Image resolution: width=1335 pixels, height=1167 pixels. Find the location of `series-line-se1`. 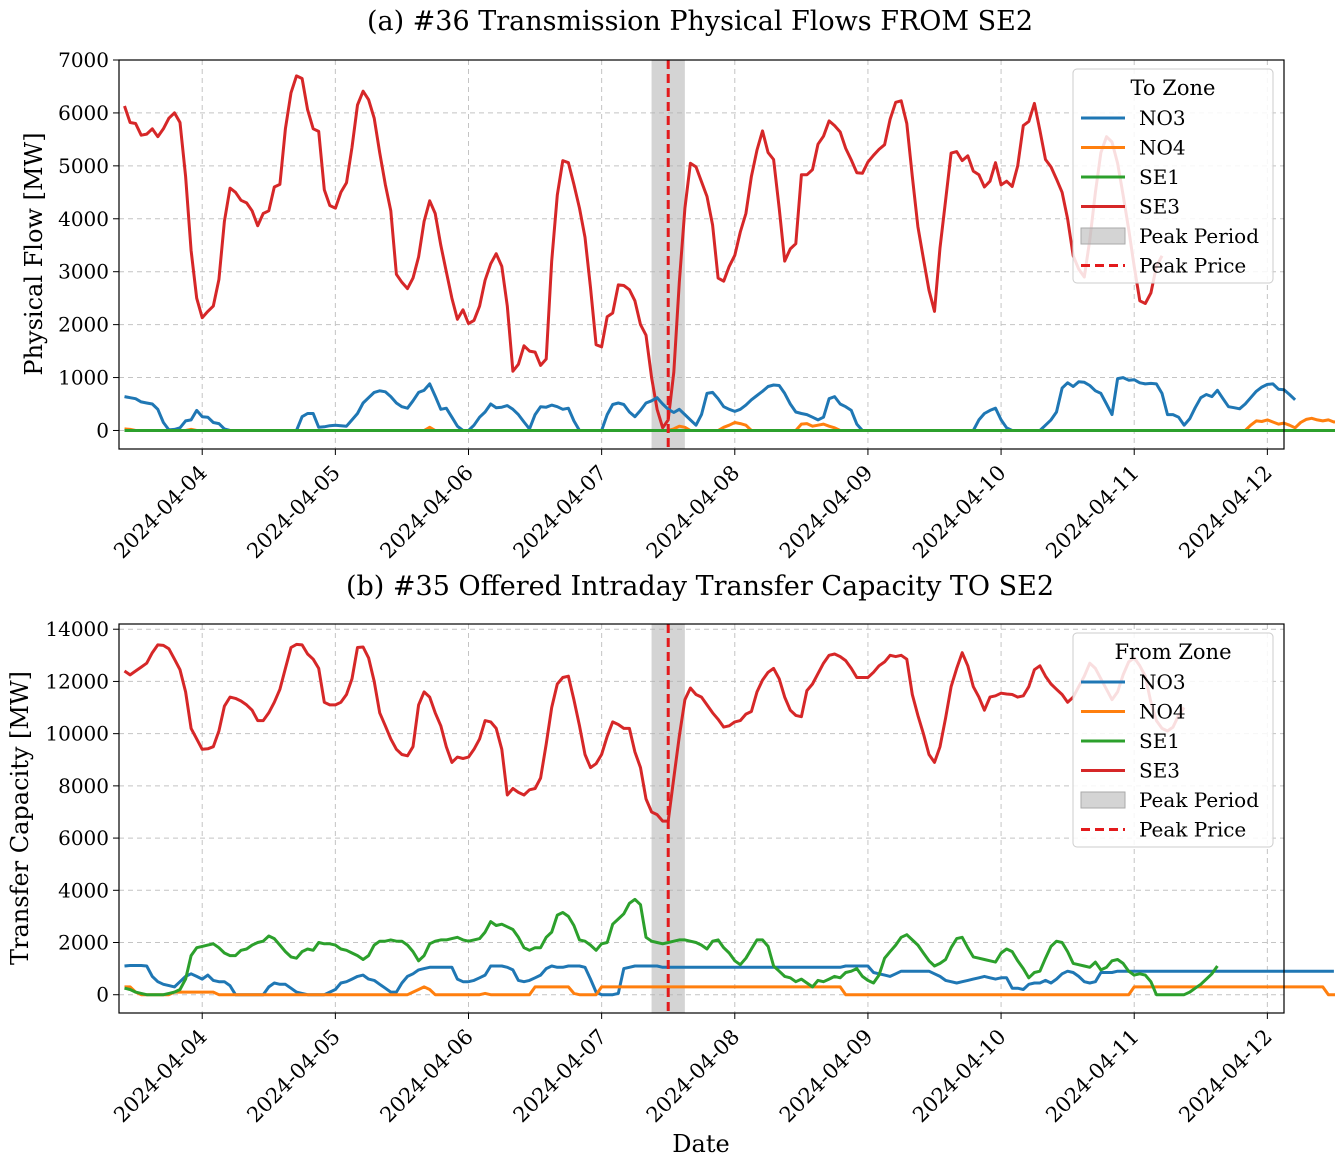

series-line-se1 is located at coordinates (671, 947).